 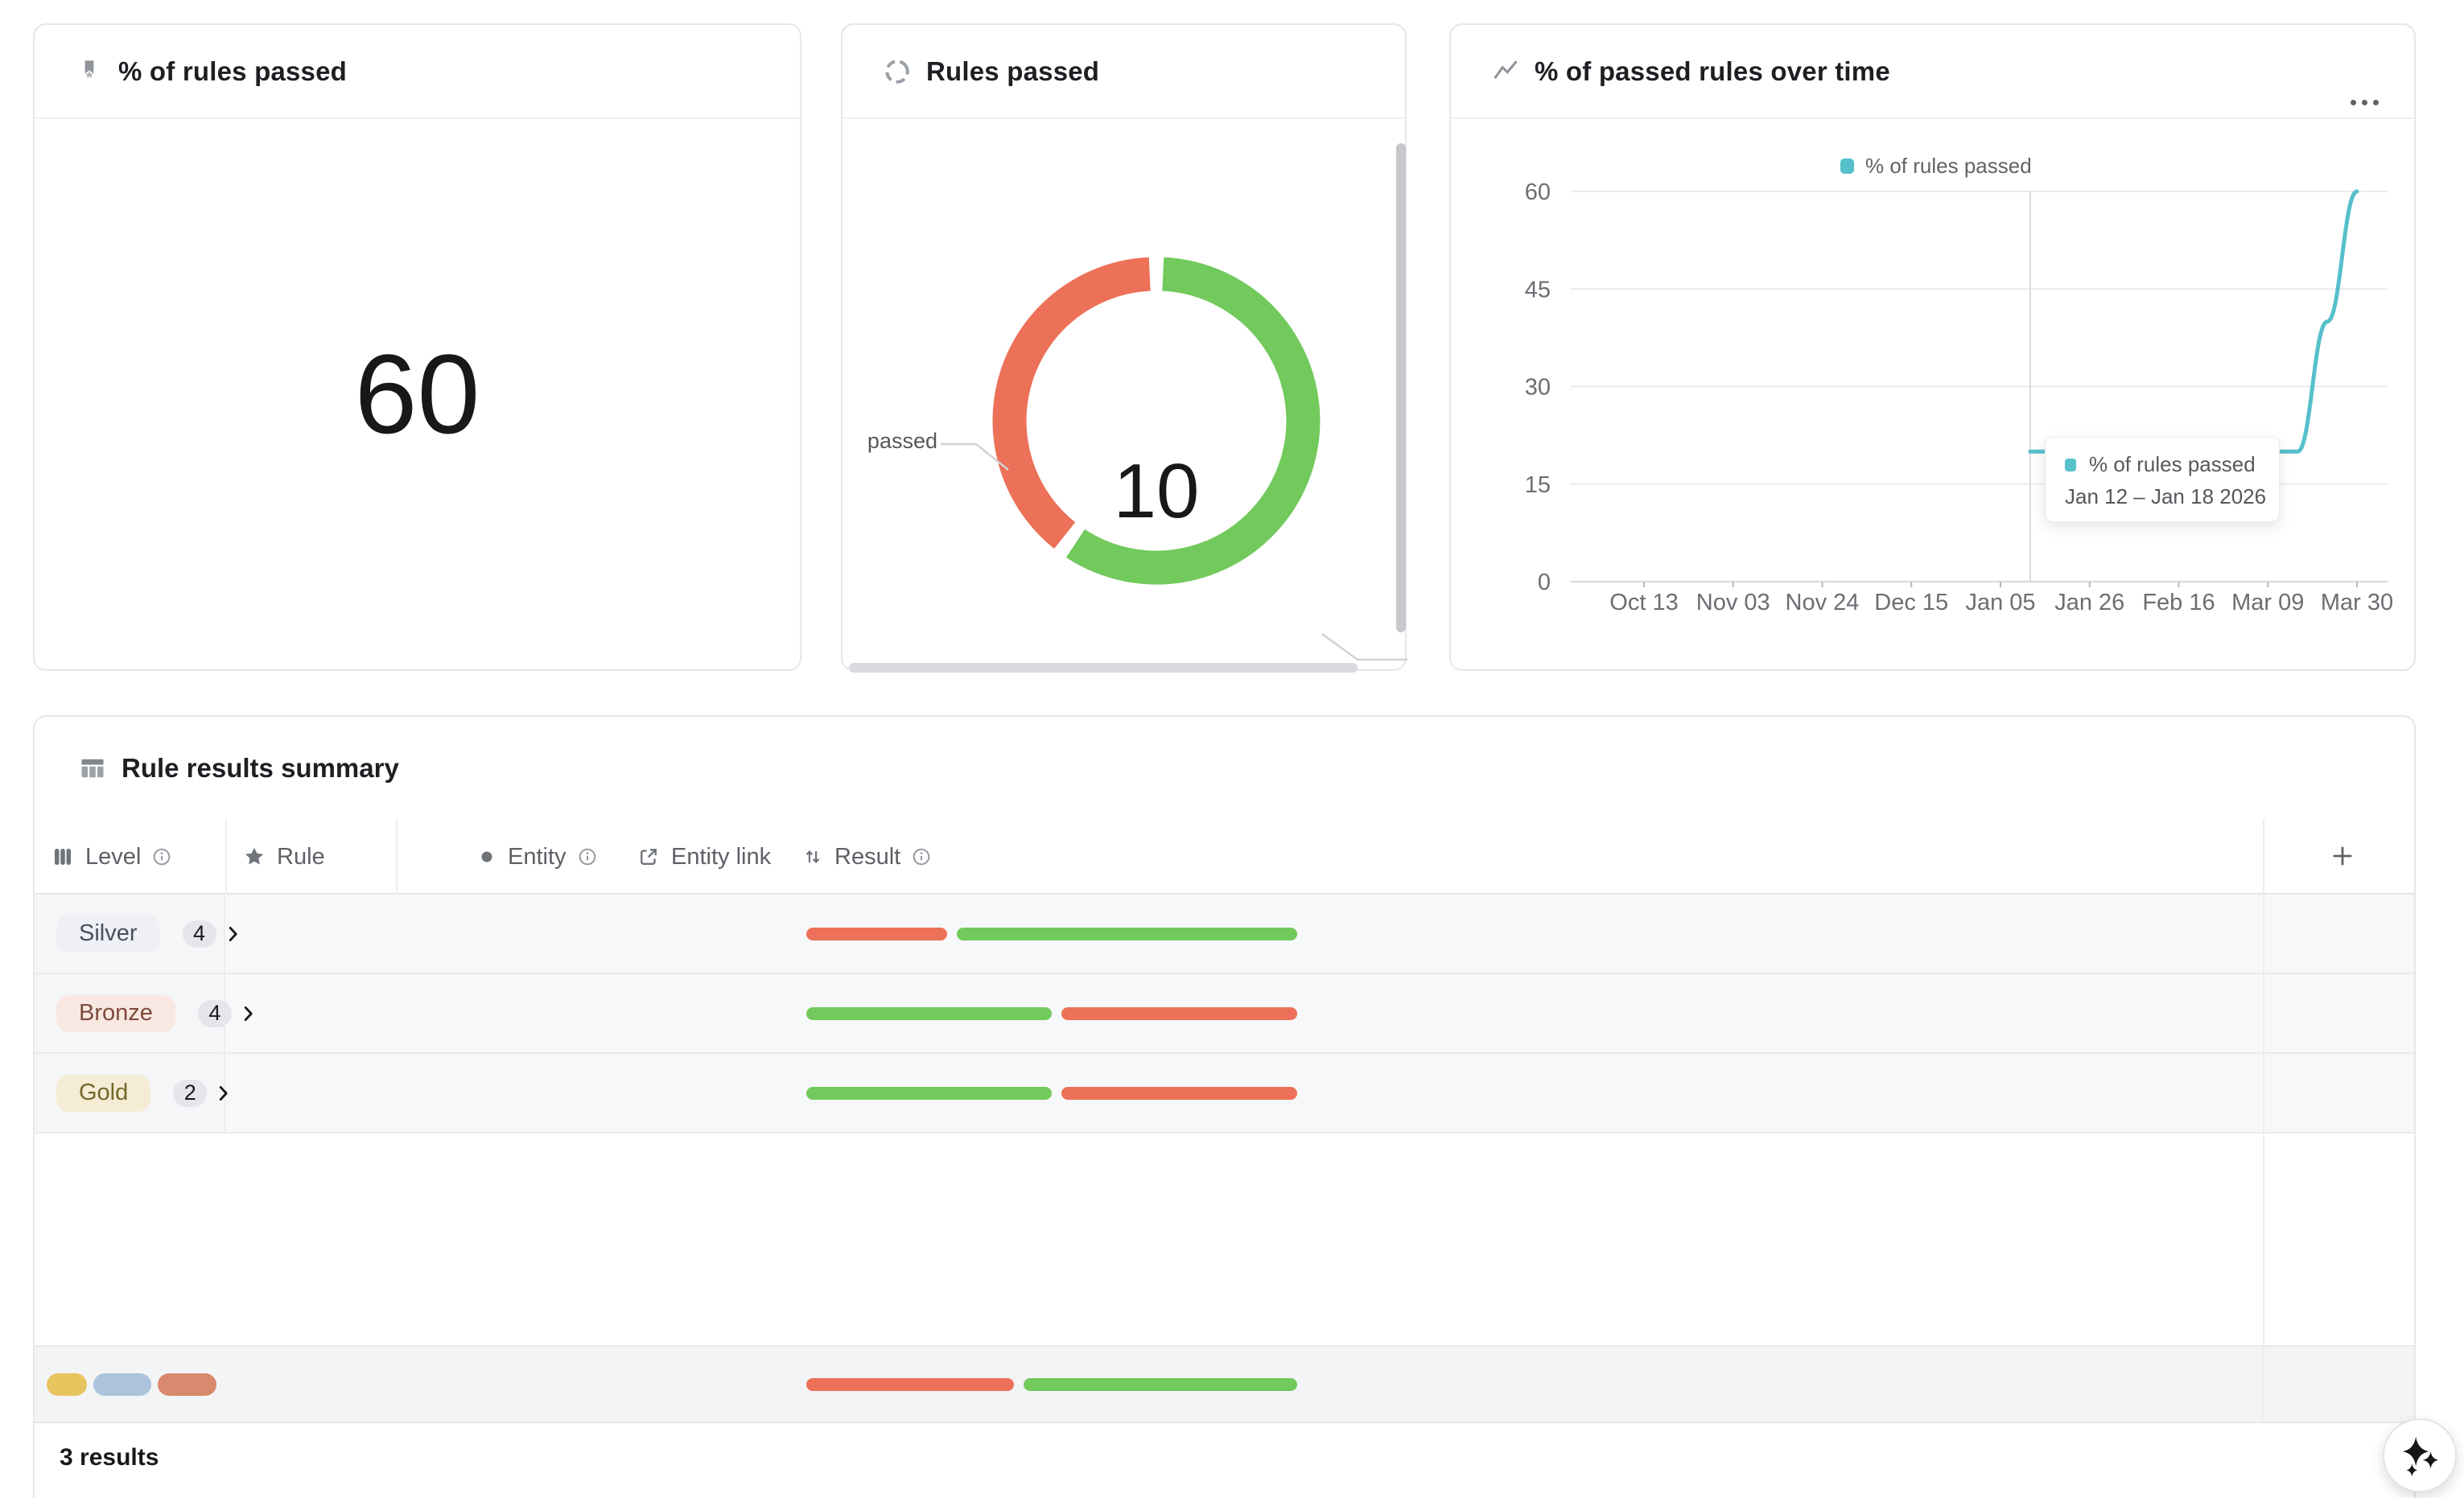 I want to click on card-header: % of passed rules over time, so click(x=1932, y=72).